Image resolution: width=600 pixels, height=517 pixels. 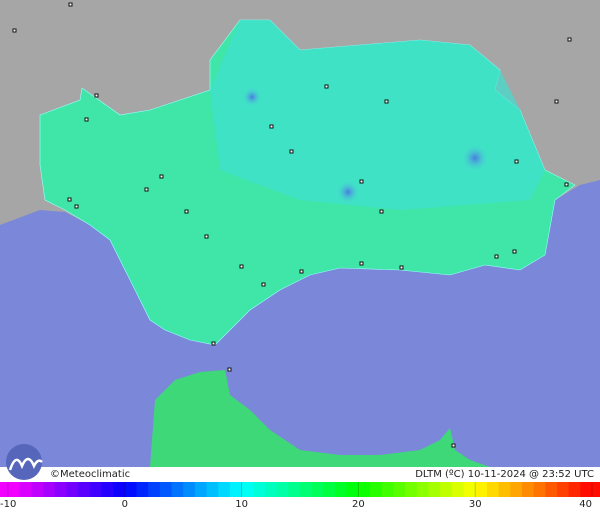 I want to click on scale-tick-label: -10, so click(x=8, y=504).